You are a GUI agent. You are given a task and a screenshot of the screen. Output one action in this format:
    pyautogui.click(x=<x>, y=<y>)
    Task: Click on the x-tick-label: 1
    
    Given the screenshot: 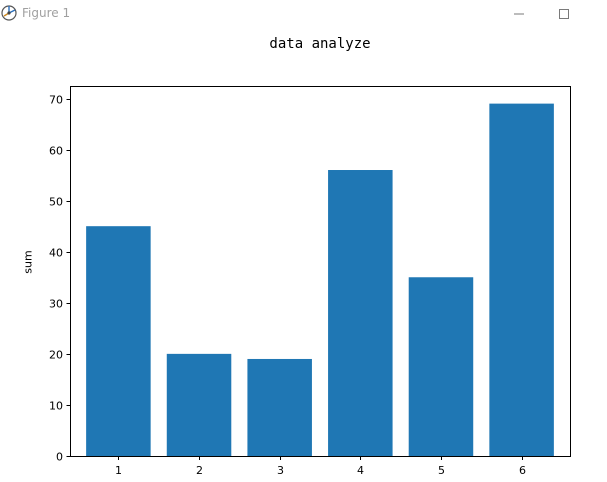 What is the action you would take?
    pyautogui.click(x=118, y=470)
    